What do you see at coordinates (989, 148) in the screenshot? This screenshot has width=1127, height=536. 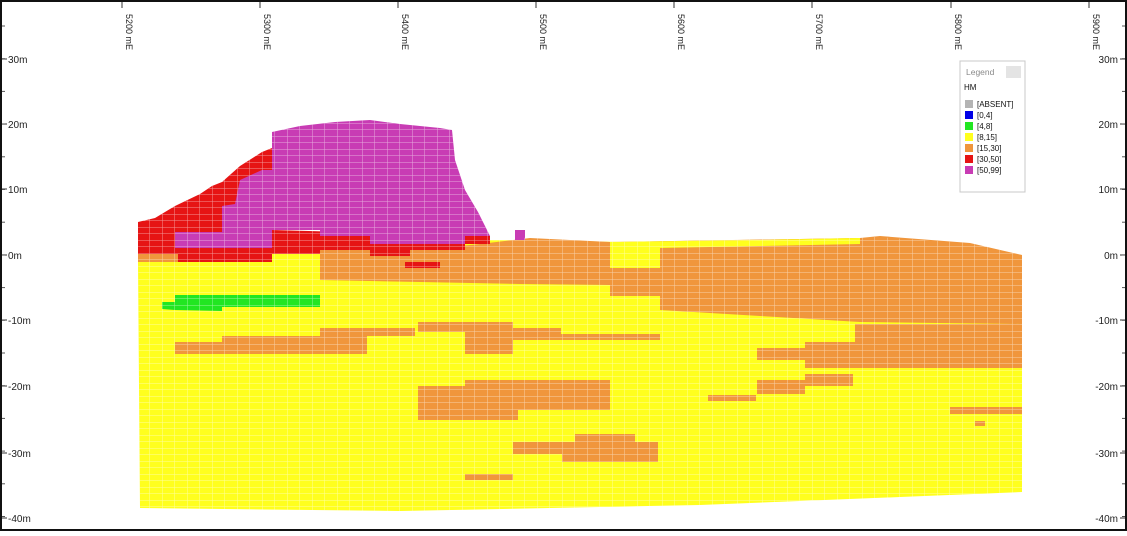 I see `legend-item-label: [15,30]` at bounding box center [989, 148].